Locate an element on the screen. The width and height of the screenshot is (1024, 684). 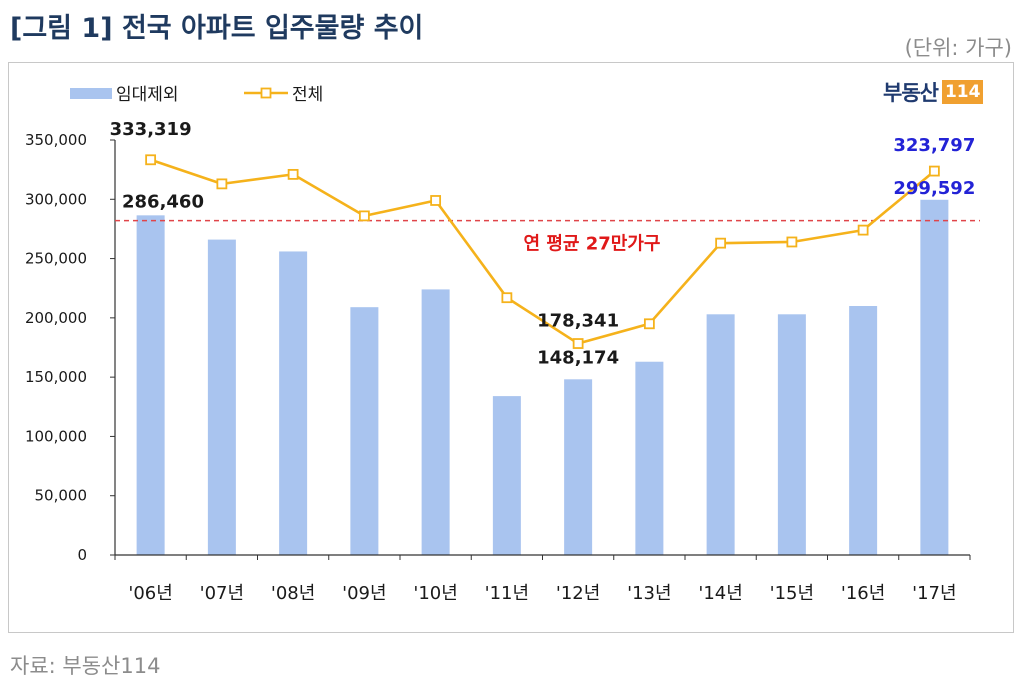
x-tick-label-10: '16년 is located at coordinates (863, 593).